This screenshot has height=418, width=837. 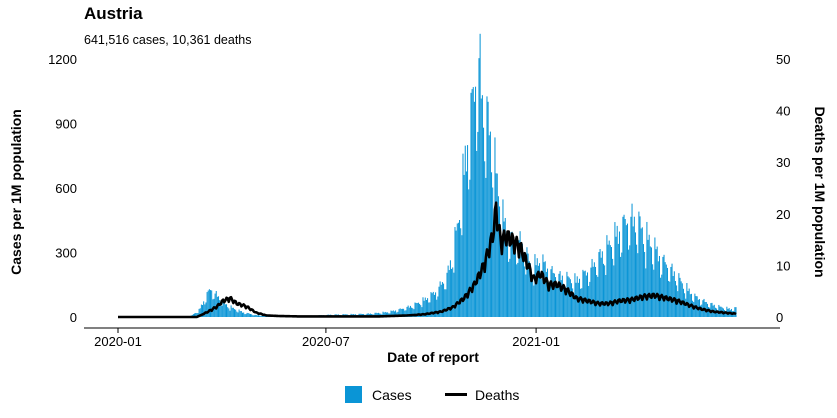 I want to click on legend-cases-label: Cases, so click(x=392, y=395).